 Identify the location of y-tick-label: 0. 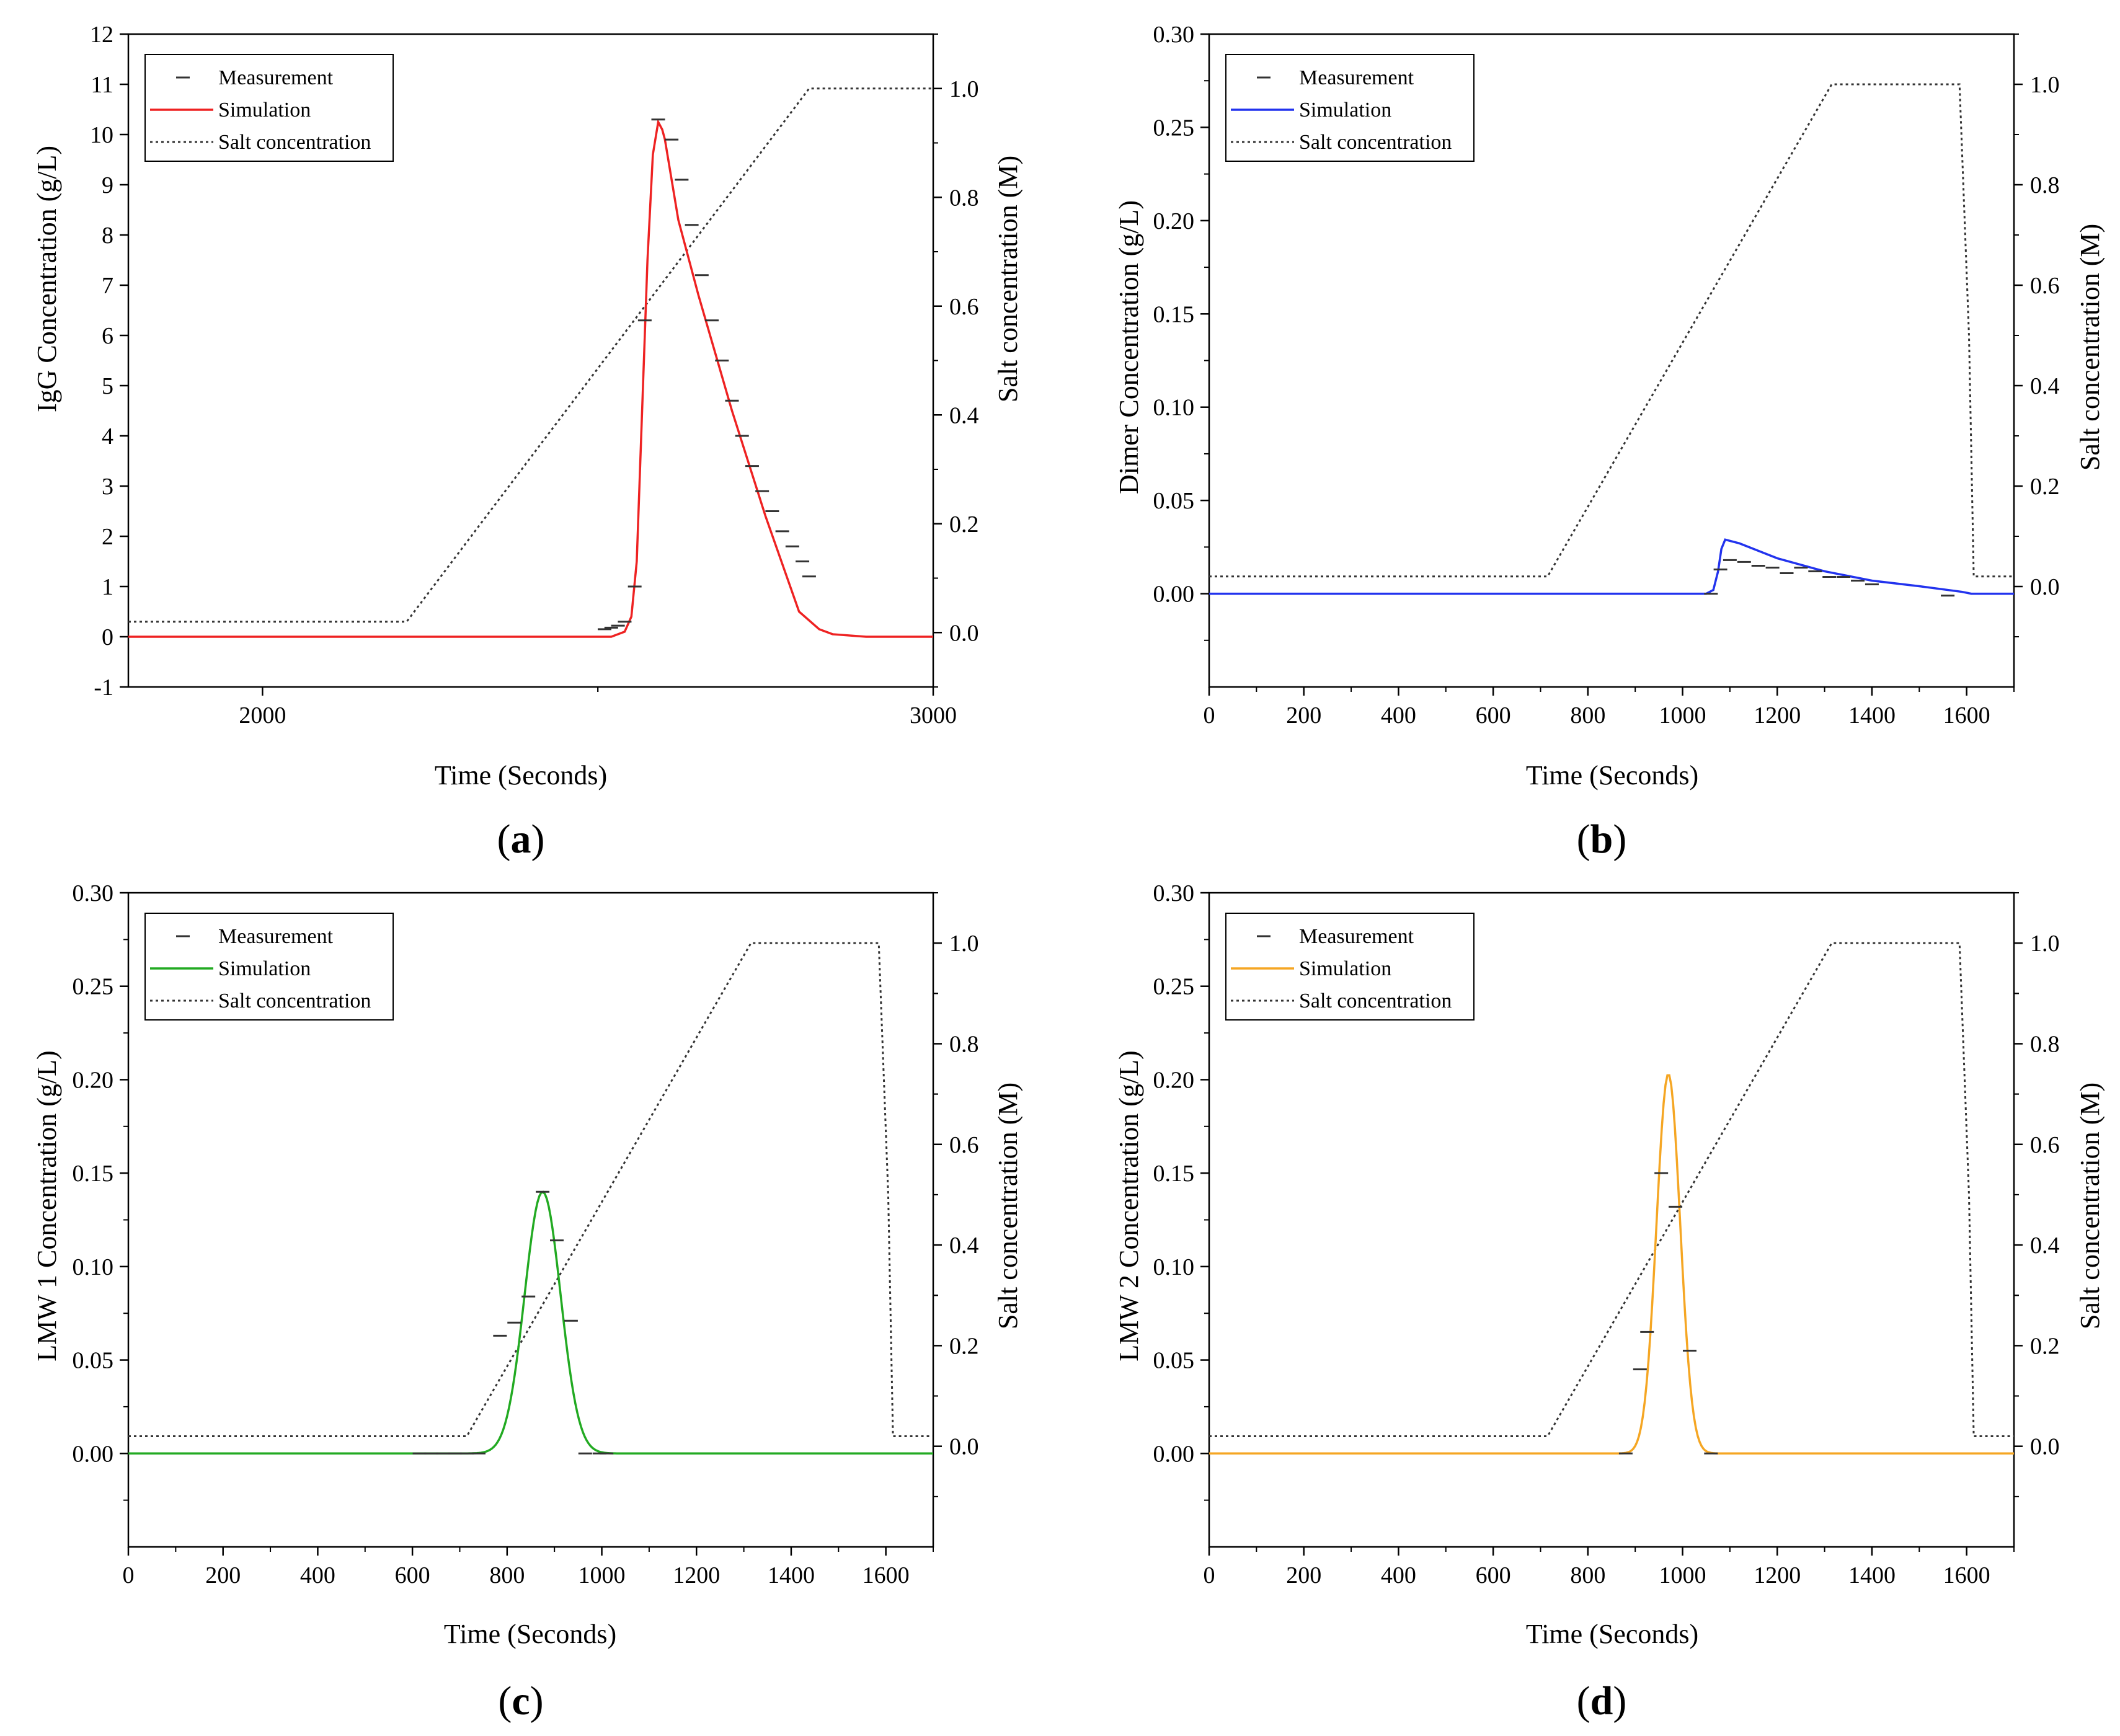
(107, 637).